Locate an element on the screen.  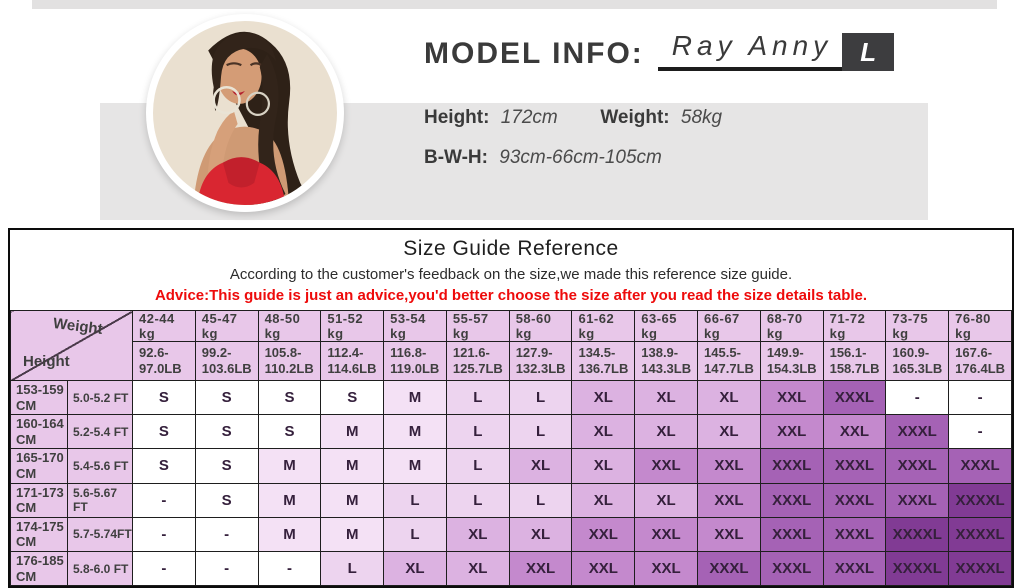
height-label: Height: is located at coordinates (457, 117).